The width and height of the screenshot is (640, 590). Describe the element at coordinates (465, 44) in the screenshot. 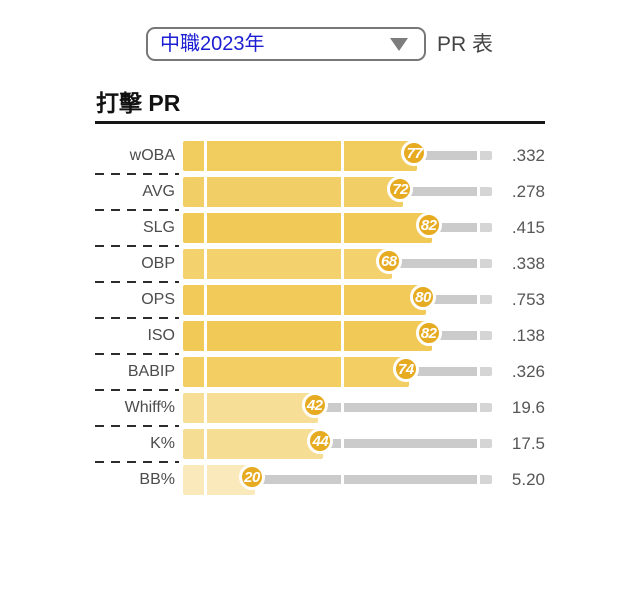

I see `pr-table-label: PR 表` at that location.